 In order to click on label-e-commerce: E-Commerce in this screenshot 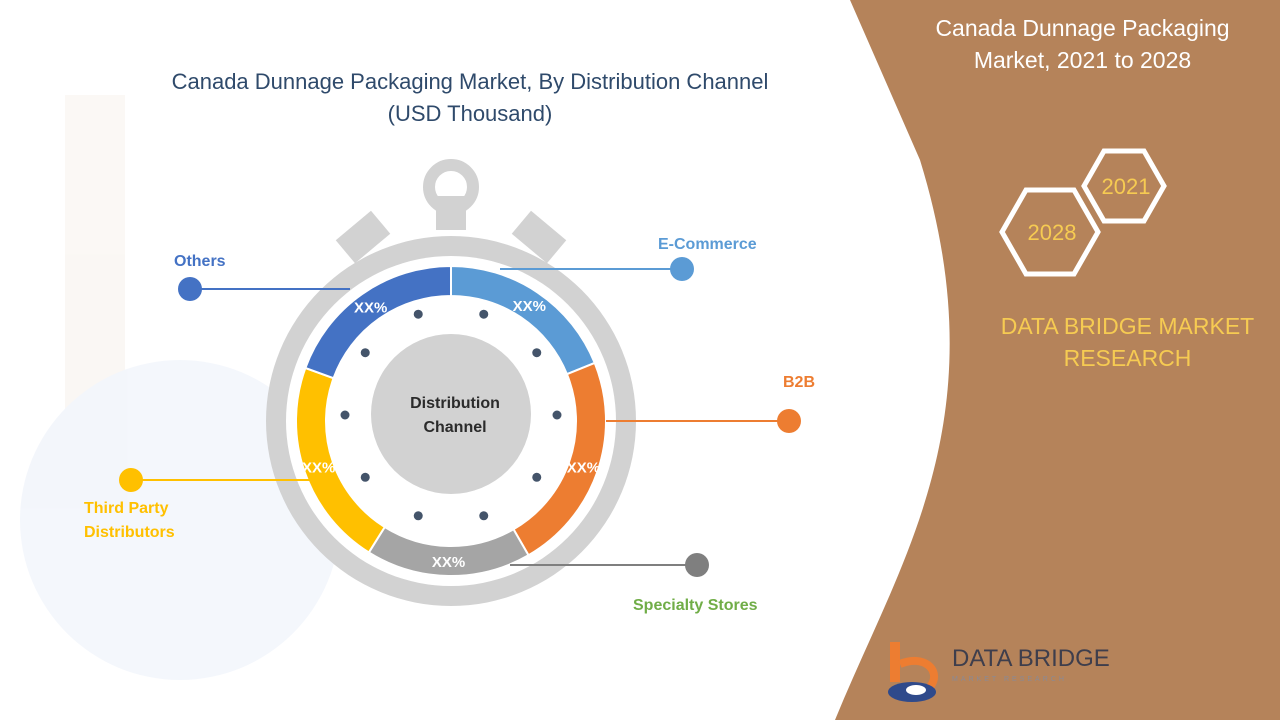, I will do `click(707, 244)`.